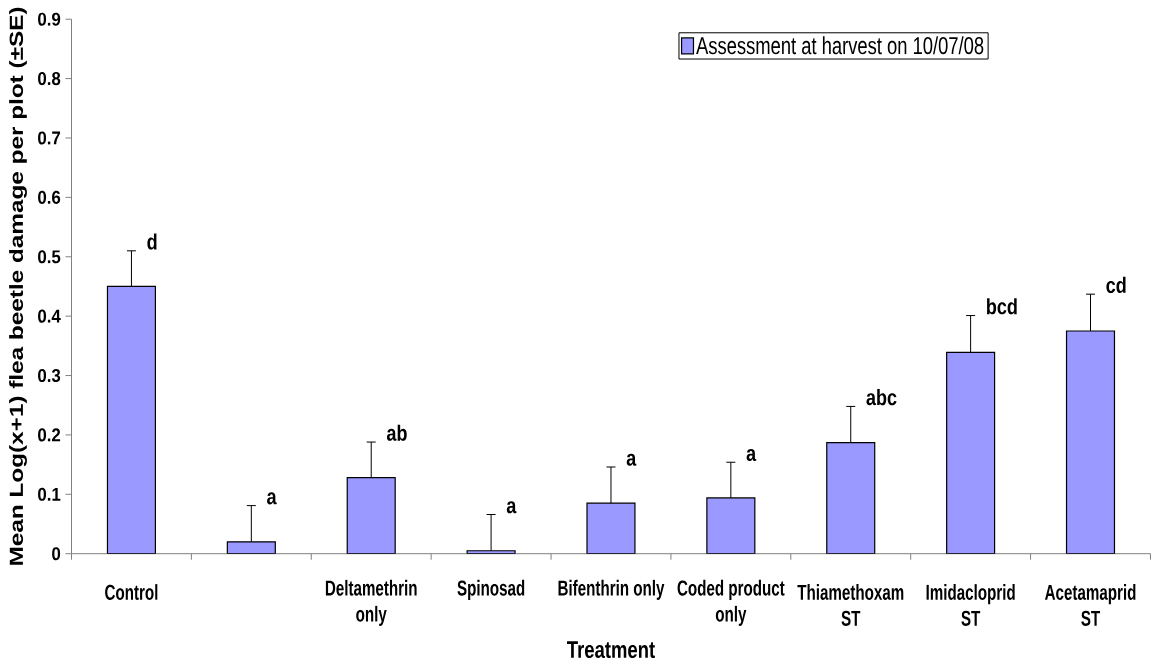 The height and width of the screenshot is (662, 1151). I want to click on y-tick-label: 0.6, so click(49, 197).